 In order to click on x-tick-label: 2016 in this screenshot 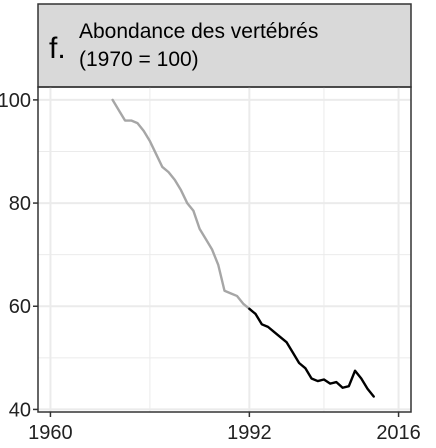, I will do `click(398, 433)`.